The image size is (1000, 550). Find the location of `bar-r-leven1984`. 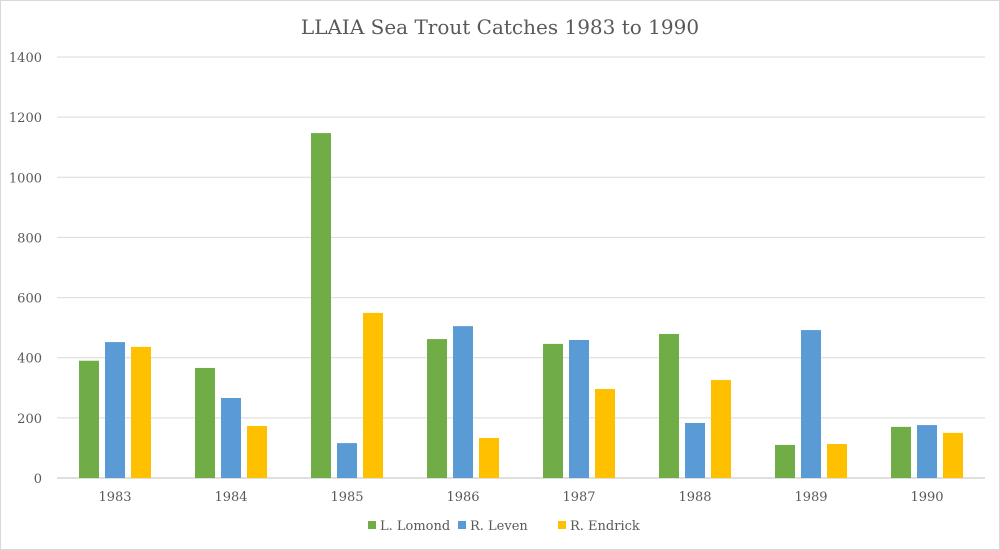

bar-r-leven1984 is located at coordinates (231, 438).